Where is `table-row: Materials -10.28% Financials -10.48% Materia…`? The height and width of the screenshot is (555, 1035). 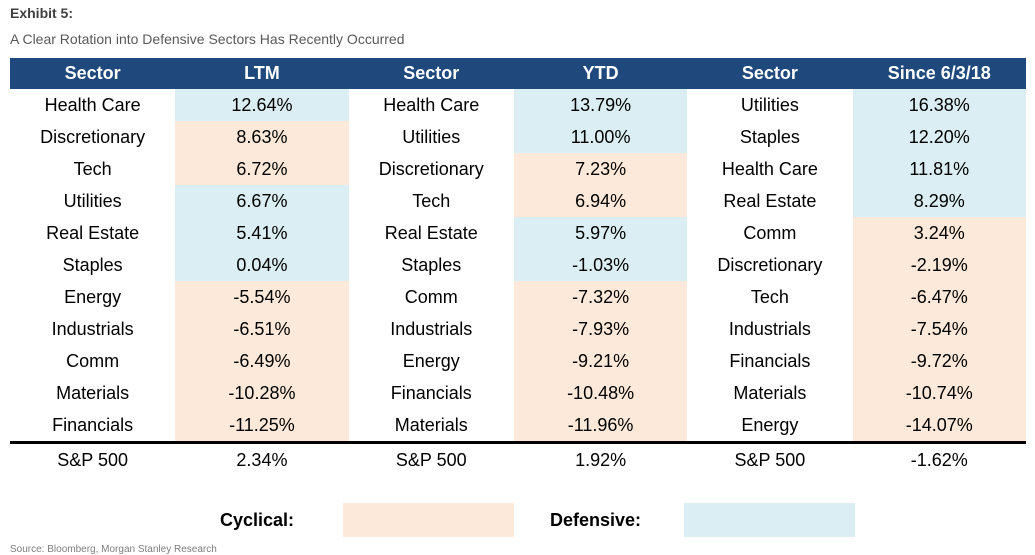 table-row: Materials -10.28% Financials -10.48% Materia… is located at coordinates (518, 393).